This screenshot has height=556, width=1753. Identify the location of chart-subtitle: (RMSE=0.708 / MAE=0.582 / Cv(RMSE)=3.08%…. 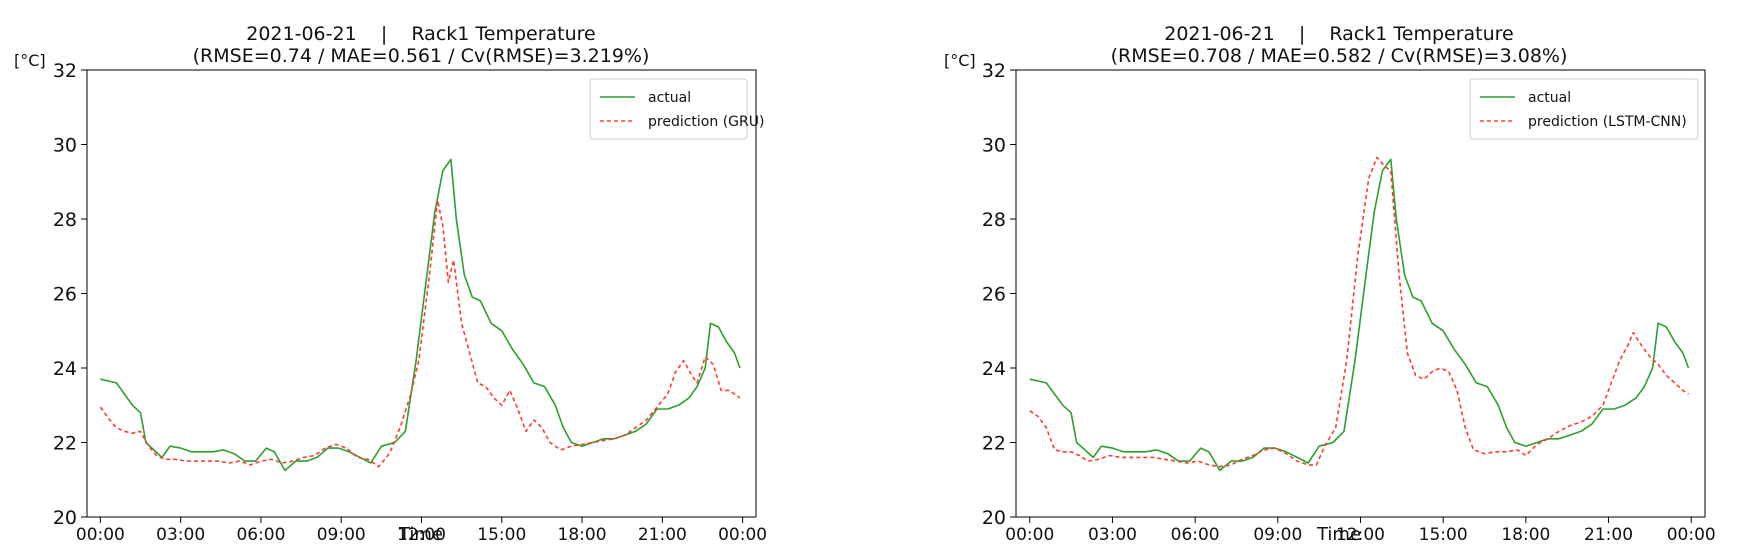
(1339, 56).